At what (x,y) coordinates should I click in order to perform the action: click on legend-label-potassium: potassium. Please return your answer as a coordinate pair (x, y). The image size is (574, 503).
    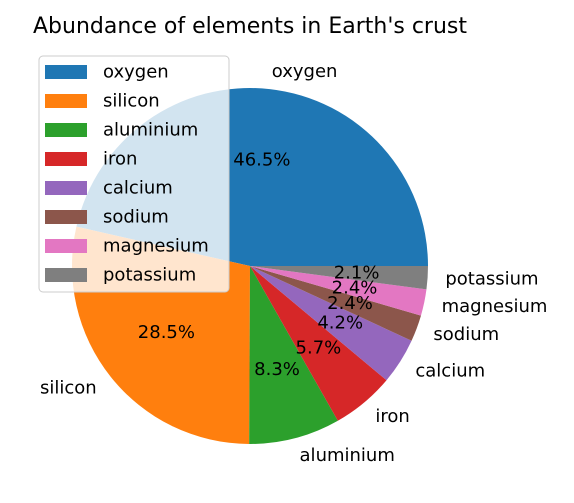
    Looking at the image, I should click on (149, 275).